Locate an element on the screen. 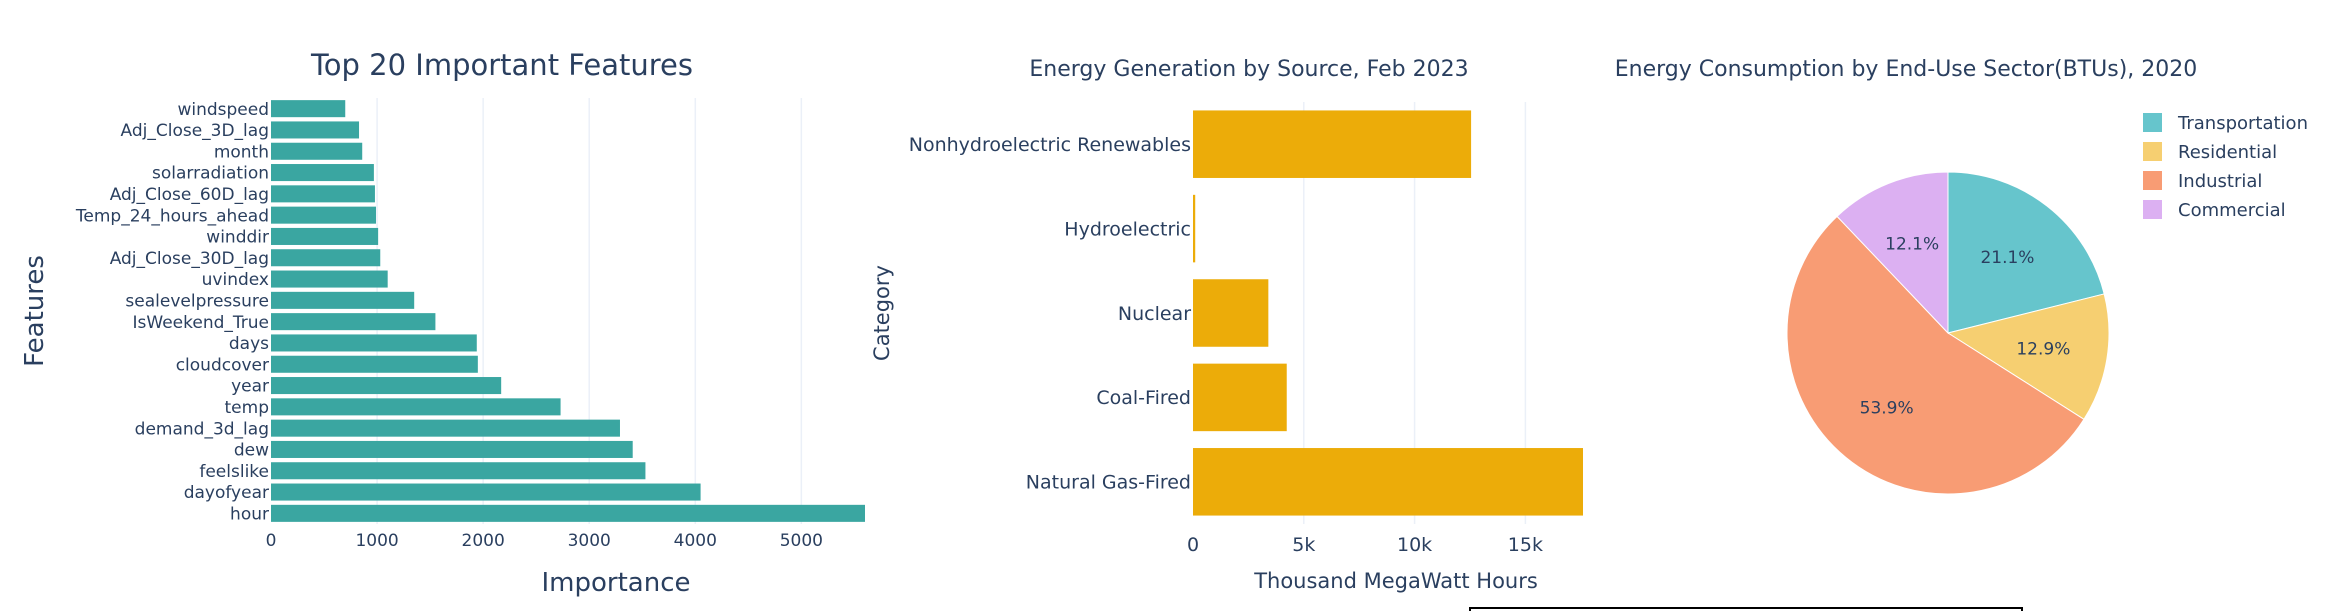 Image resolution: width=2333 pixels, height=611 pixels. legend-label: Residential is located at coordinates (2227, 152).